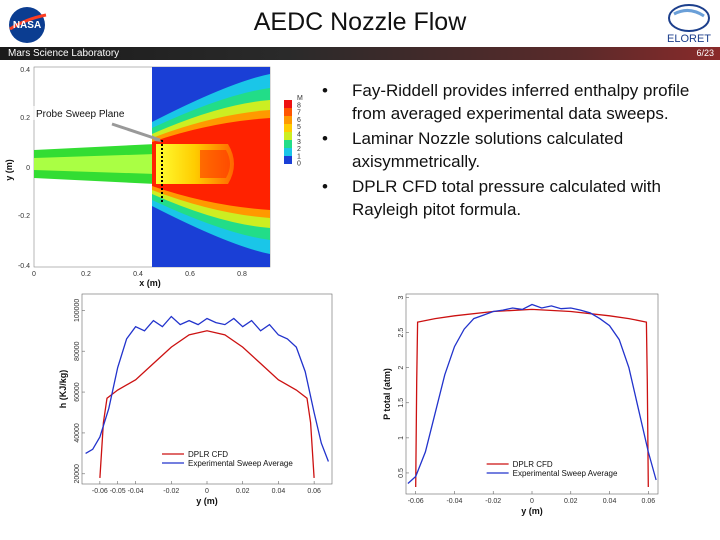  Describe the element at coordinates (24, 168) in the screenshot. I see `contour-y-ticks: 0.4 0.2 0 -0.2 -0.4` at that location.